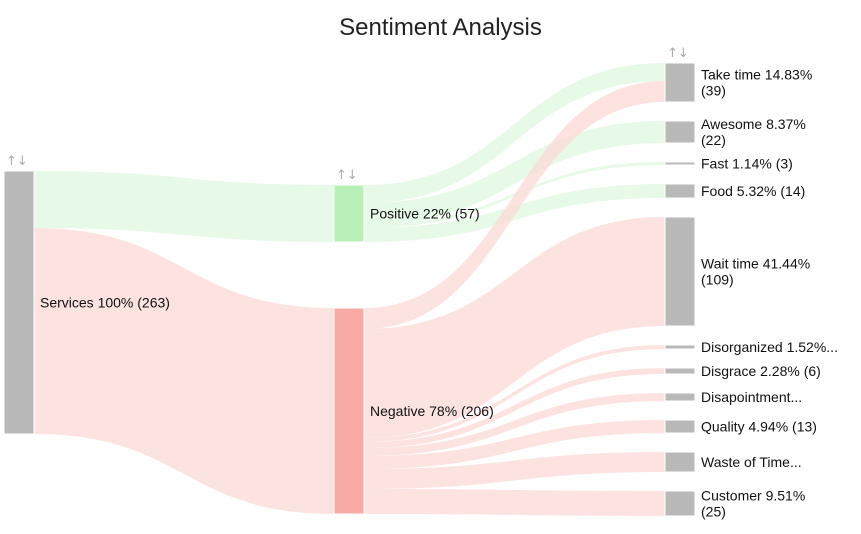  I want to click on node-wait_time, so click(680, 271).